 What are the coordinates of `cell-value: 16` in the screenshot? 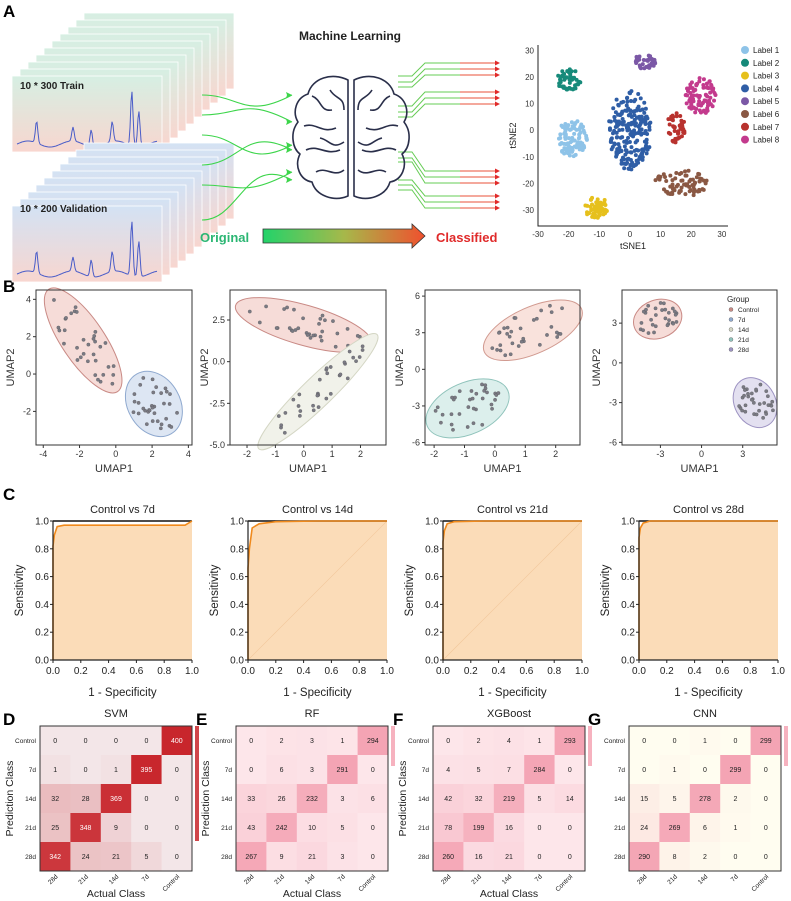 It's located at (509, 828).